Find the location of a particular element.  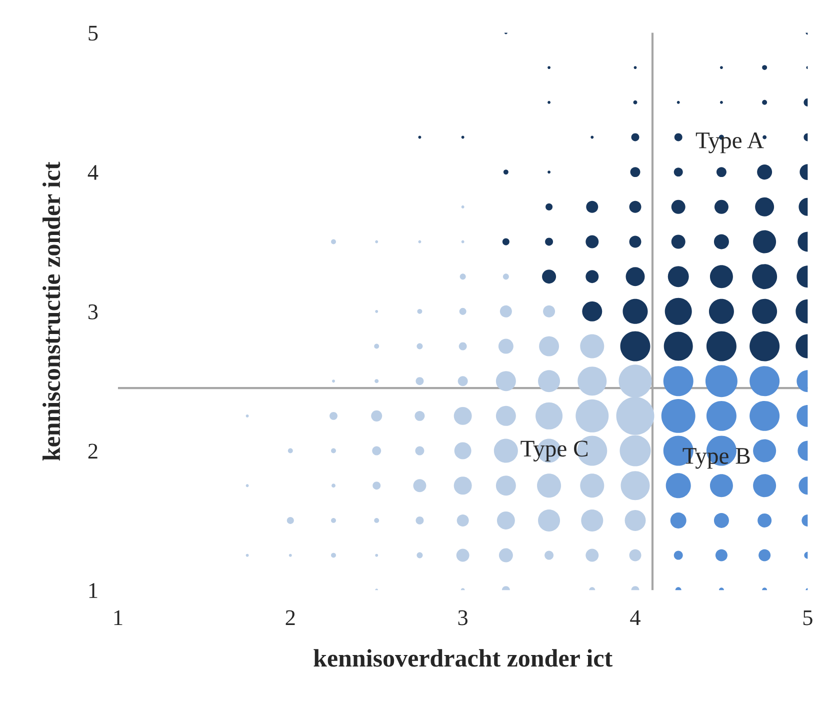

x-tick-label: 3 is located at coordinates (463, 618).